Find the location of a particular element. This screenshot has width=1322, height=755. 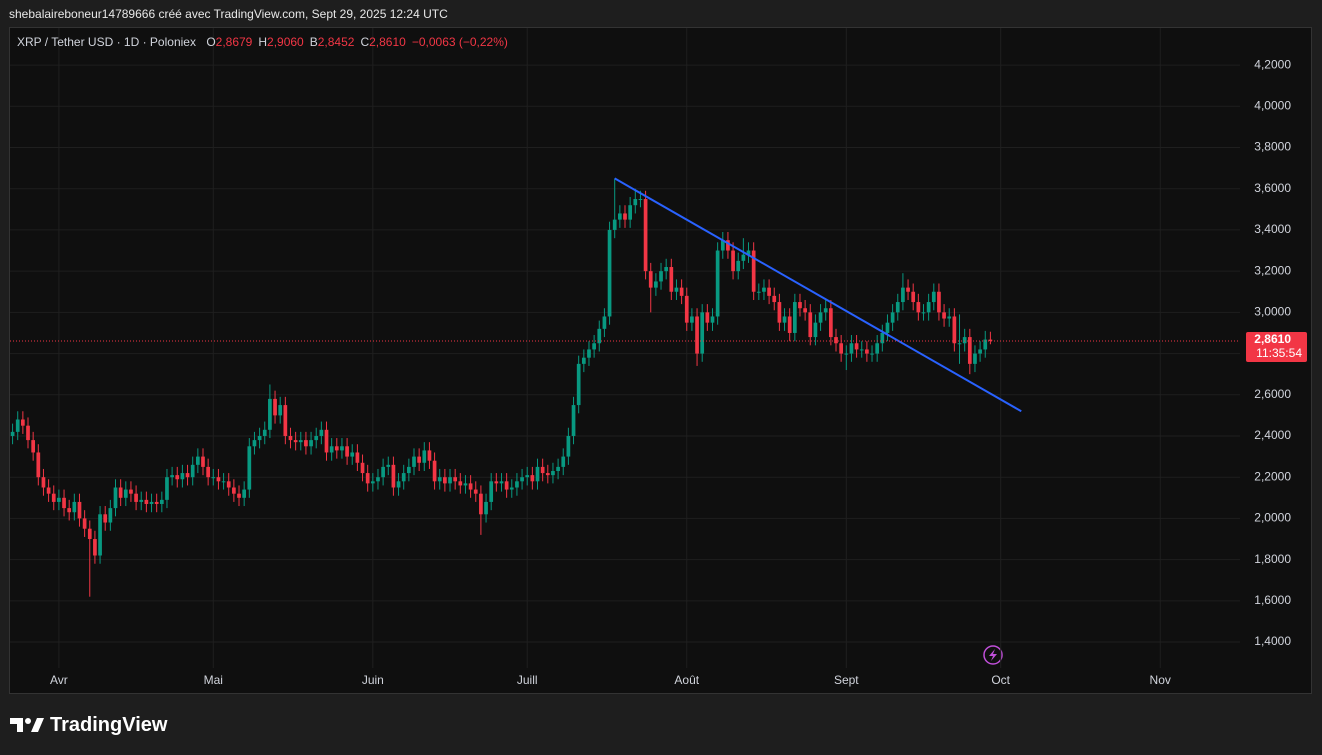

y-tick-label: 1,6000 is located at coordinates (1272, 600).